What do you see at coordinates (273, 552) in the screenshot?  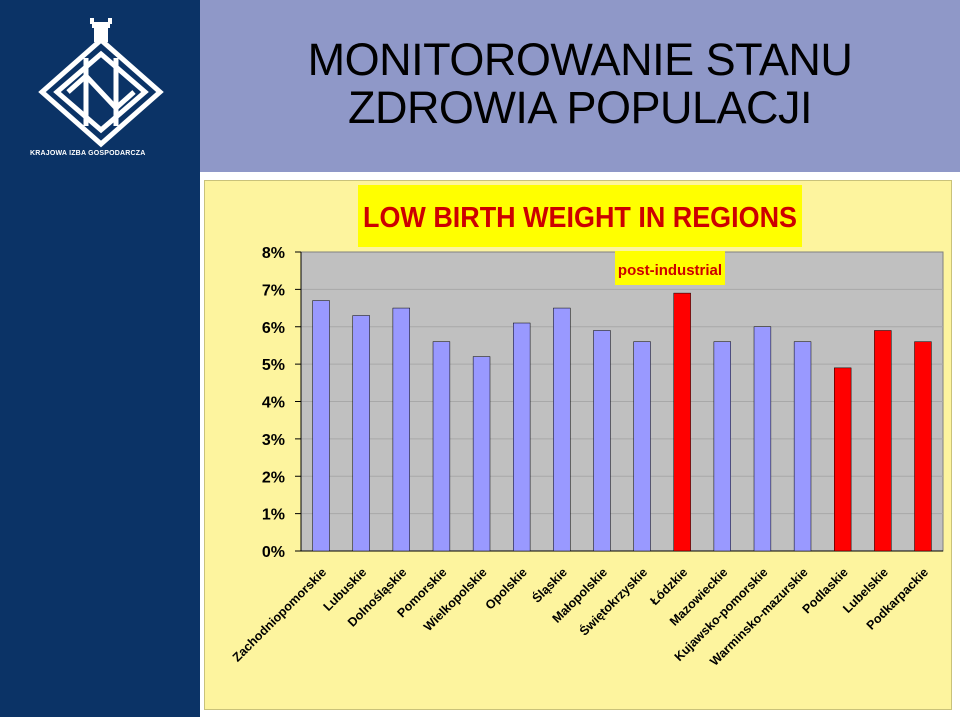 I see `y-tick-label: 0%` at bounding box center [273, 552].